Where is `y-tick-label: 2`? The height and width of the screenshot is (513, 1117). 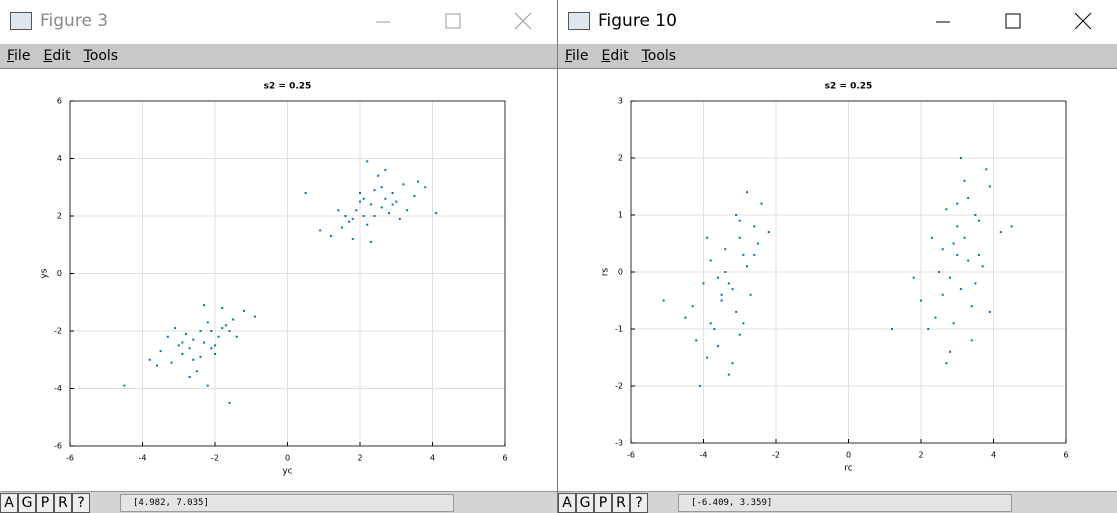 y-tick-label: 2 is located at coordinates (59, 216).